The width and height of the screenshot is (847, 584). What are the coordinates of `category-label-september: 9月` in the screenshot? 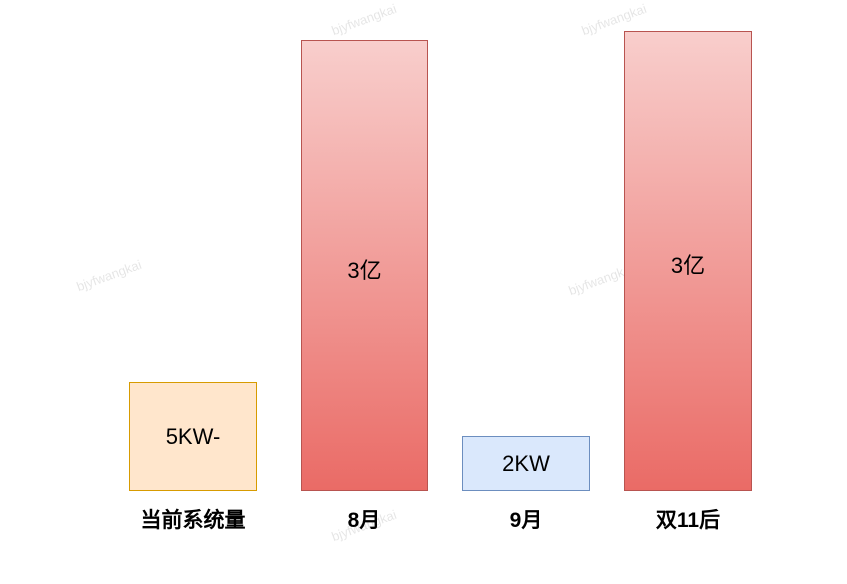 It's located at (526, 520).